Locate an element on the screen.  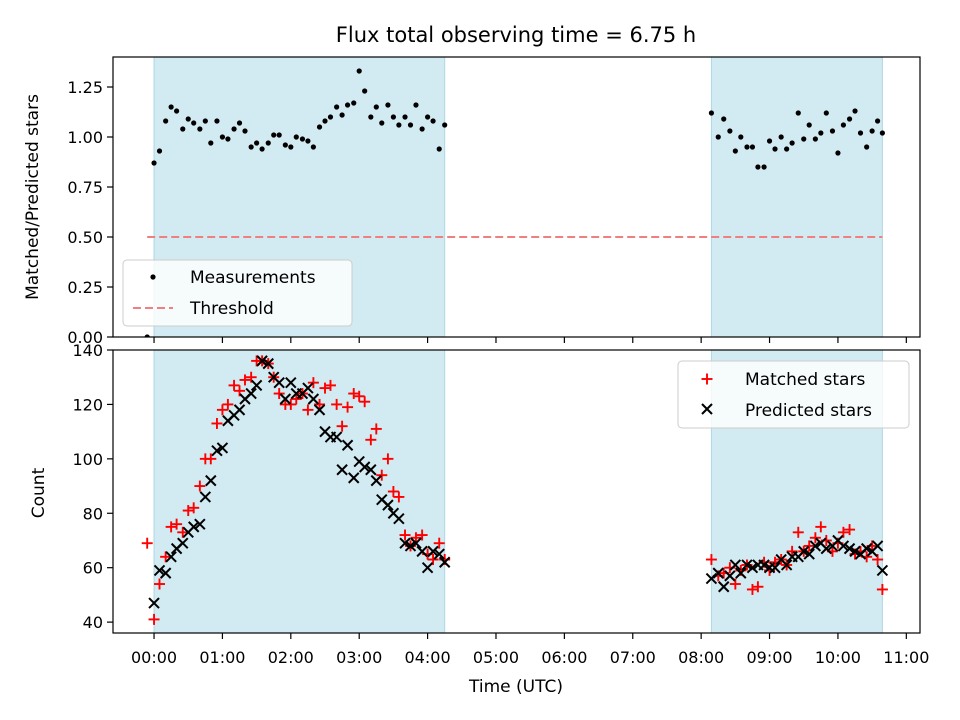
x-tick-label: 04:00 is located at coordinates (428, 657).